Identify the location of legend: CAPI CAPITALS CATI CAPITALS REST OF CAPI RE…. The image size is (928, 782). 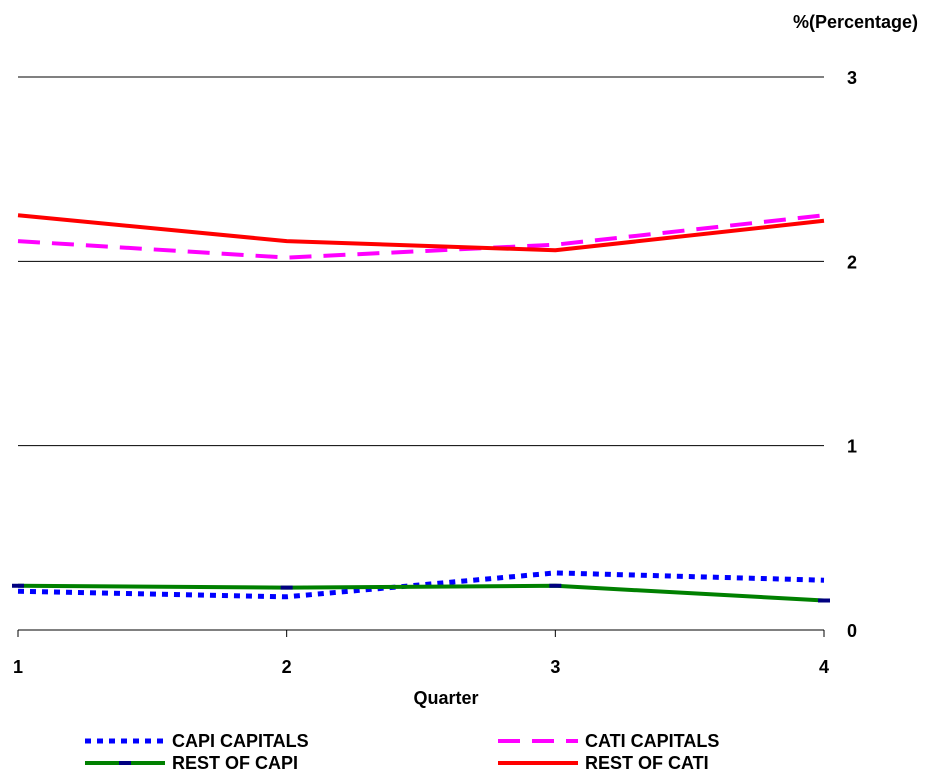
(402, 752).